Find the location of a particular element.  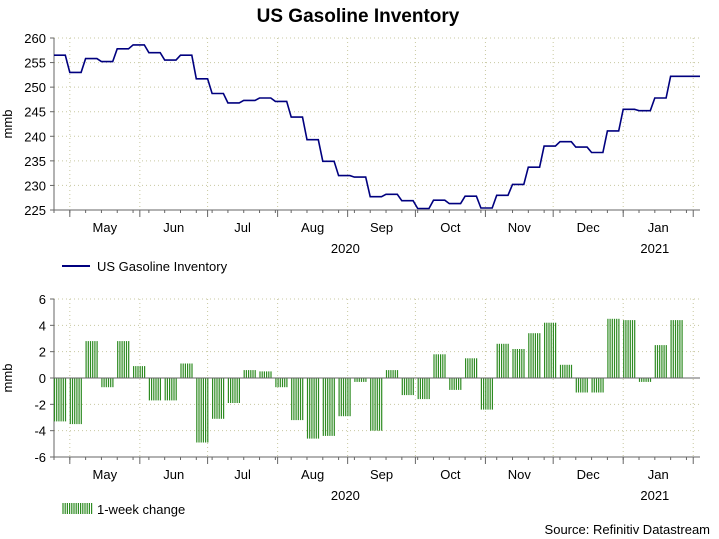

top-x-month-label: May is located at coordinates (105, 227).